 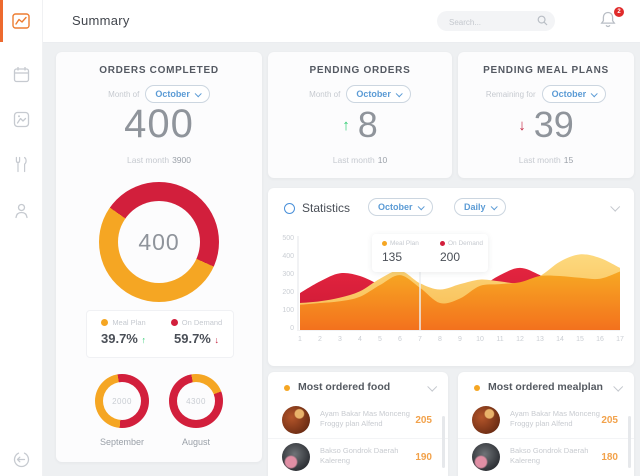 I want to click on trend-down-icon: ↓, so click(x=217, y=340).